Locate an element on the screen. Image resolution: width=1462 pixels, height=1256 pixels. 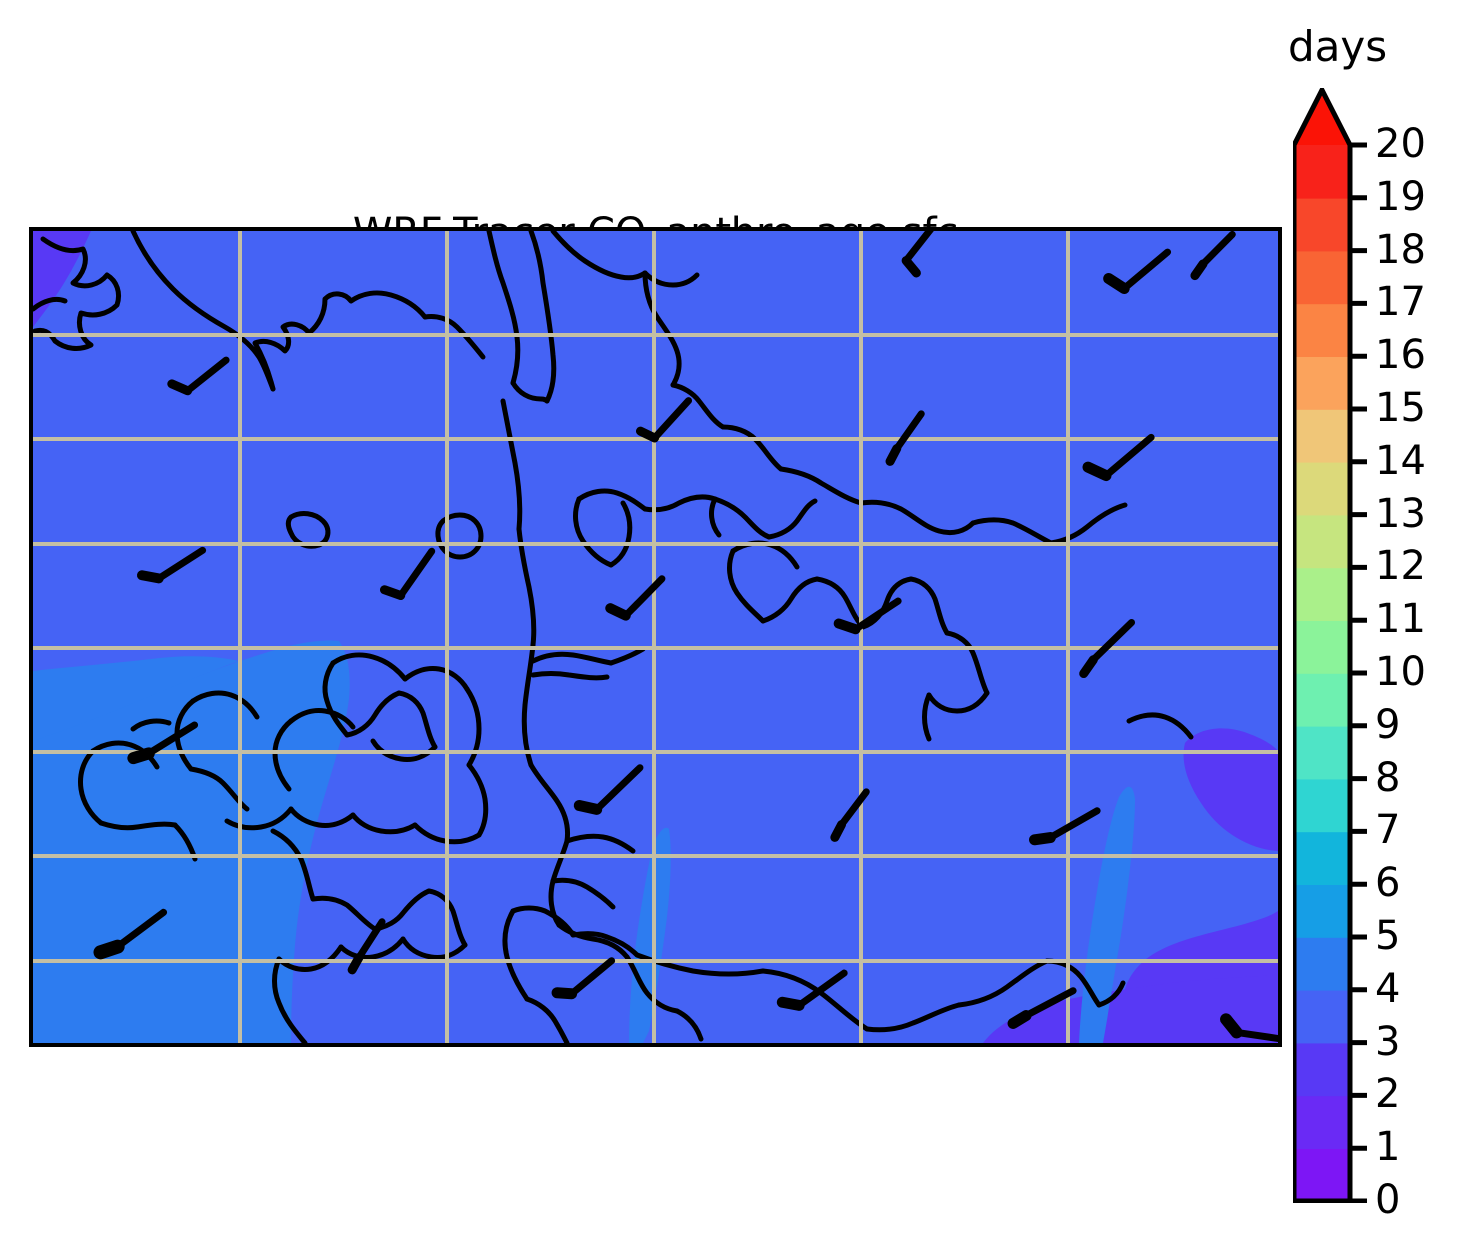
coastline-greenland-w8 is located at coordinates (689, 1025).